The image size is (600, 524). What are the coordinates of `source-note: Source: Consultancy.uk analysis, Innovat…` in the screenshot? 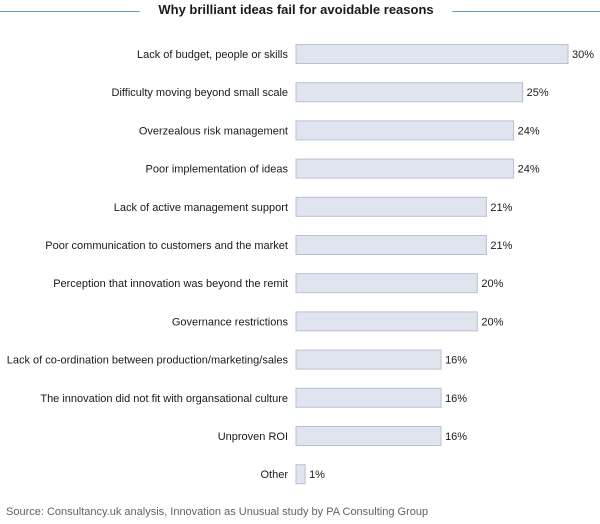 It's located at (217, 512).